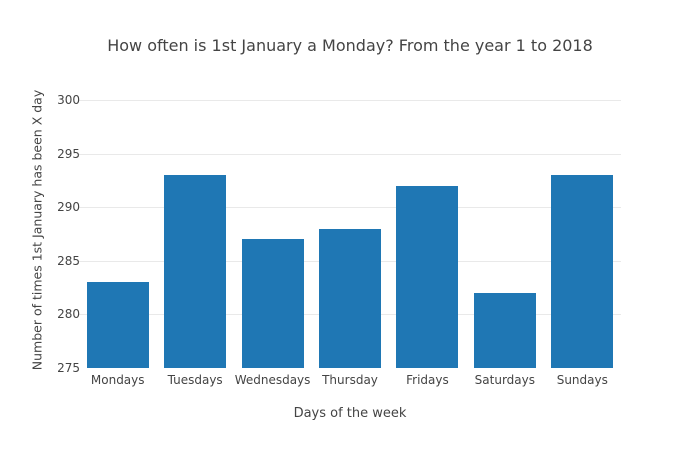  Describe the element at coordinates (68, 260) in the screenshot. I see `y-tick-label: 285` at that location.